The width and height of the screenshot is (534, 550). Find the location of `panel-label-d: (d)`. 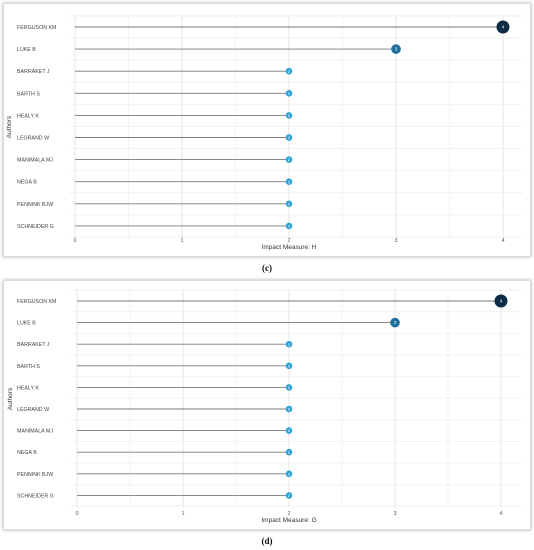

panel-label-d: (d) is located at coordinates (267, 541).